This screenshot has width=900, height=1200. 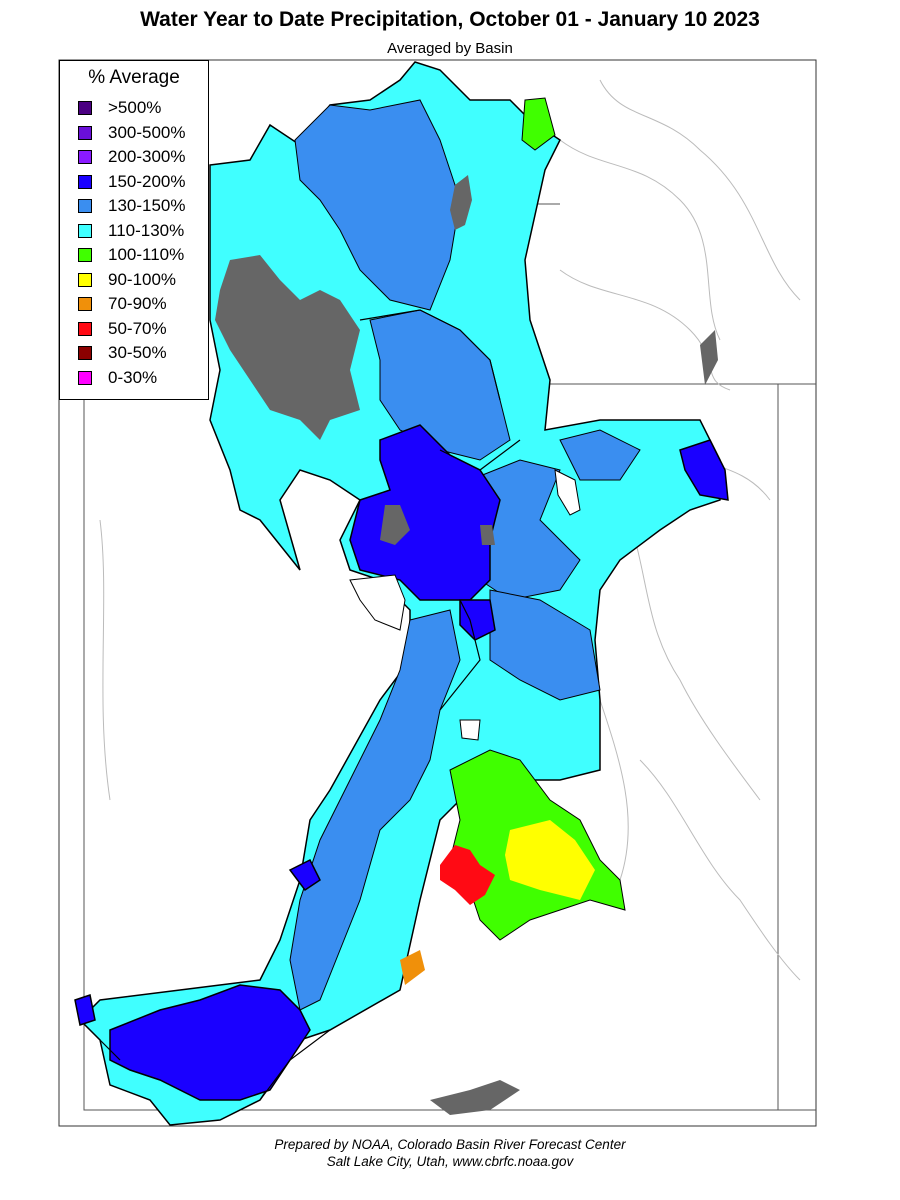 I want to click on map-subtitle: Averaged by Basin, so click(x=450, y=48).